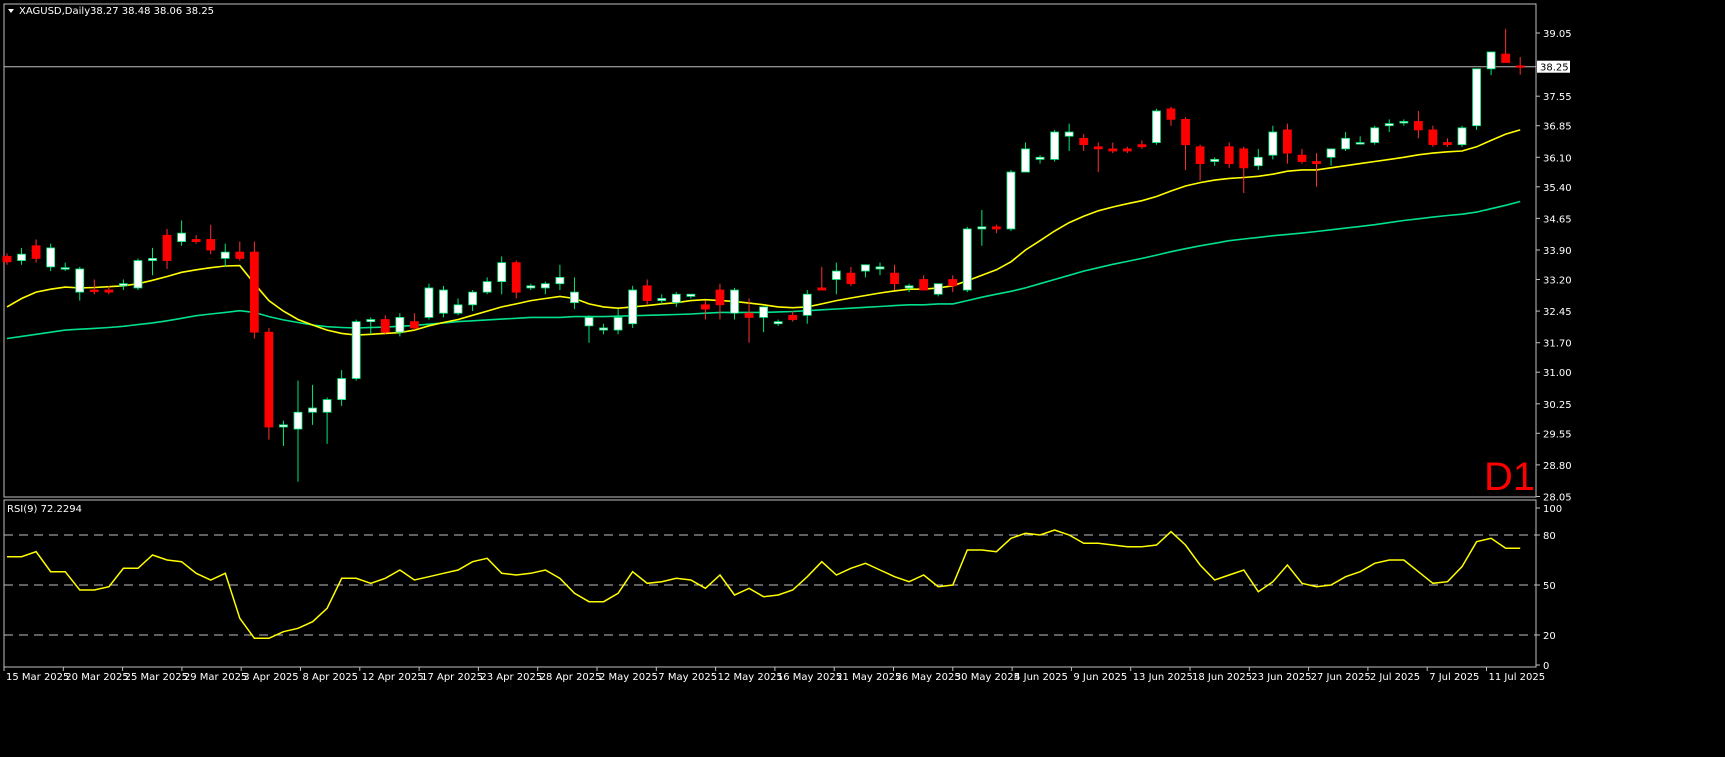 The width and height of the screenshot is (1725, 757). What do you see at coordinates (270, 677) in the screenshot?
I see `time-tick-label: 3 Apr 2025` at bounding box center [270, 677].